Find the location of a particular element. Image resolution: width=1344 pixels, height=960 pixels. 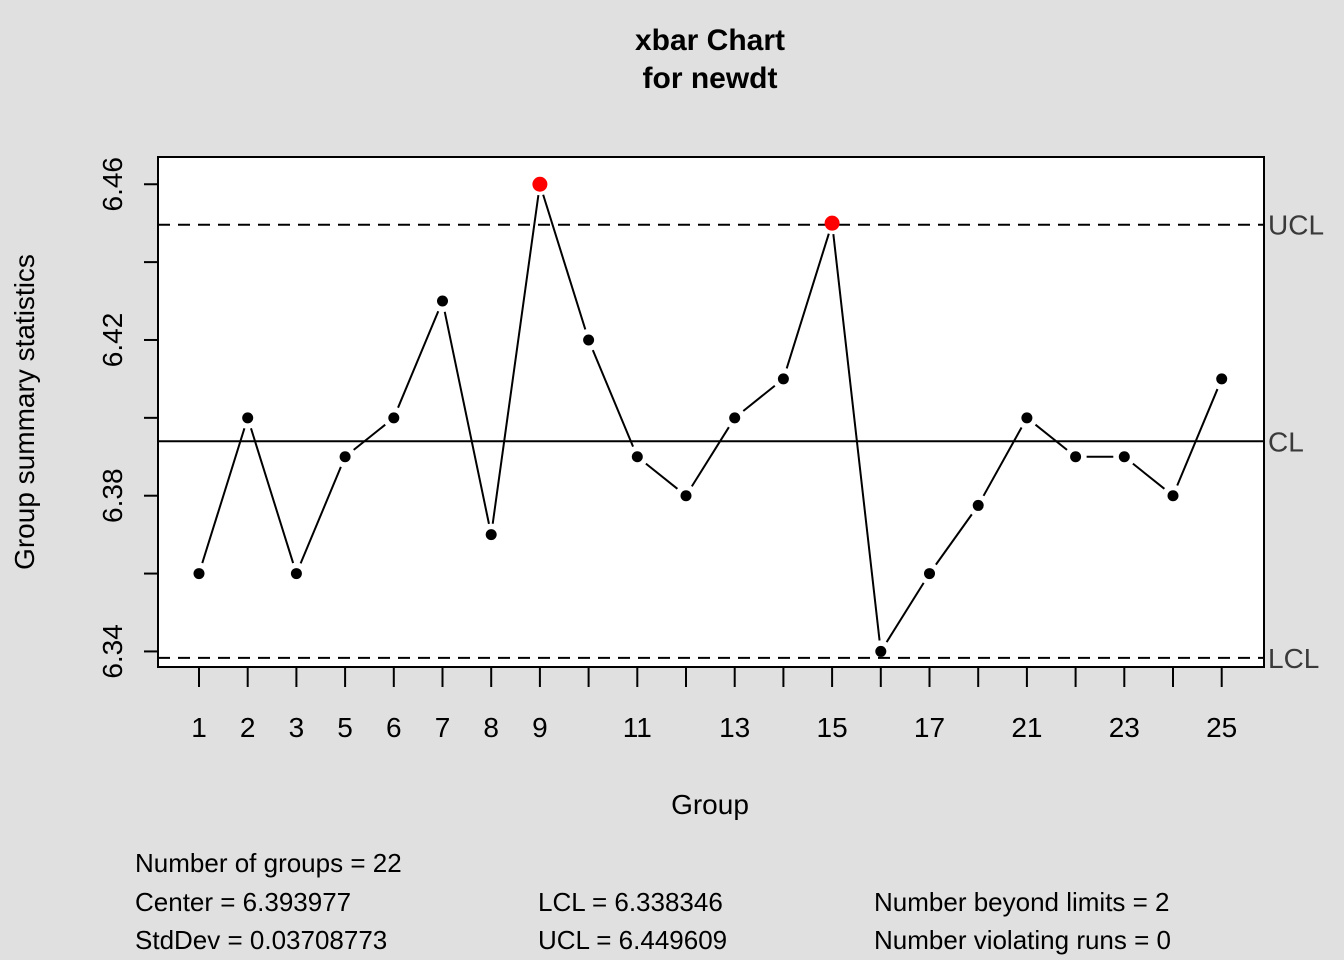

x-tick-label: 2 is located at coordinates (248, 727).